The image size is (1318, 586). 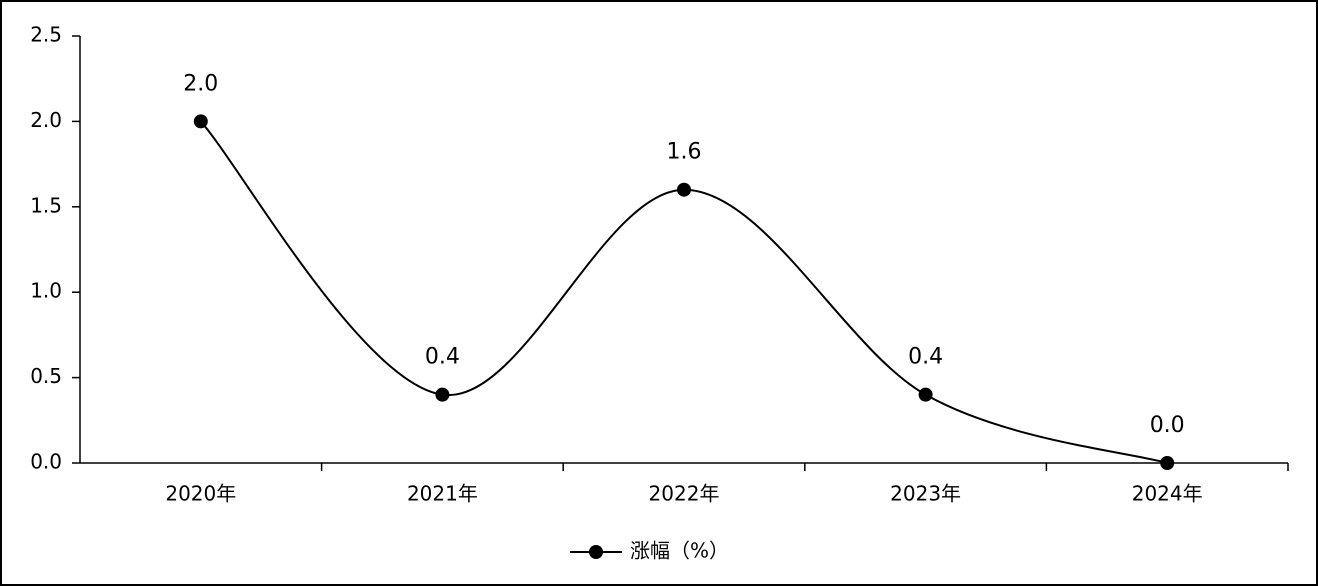 I want to click on x-tick-label: 2024年, so click(x=1167, y=494).